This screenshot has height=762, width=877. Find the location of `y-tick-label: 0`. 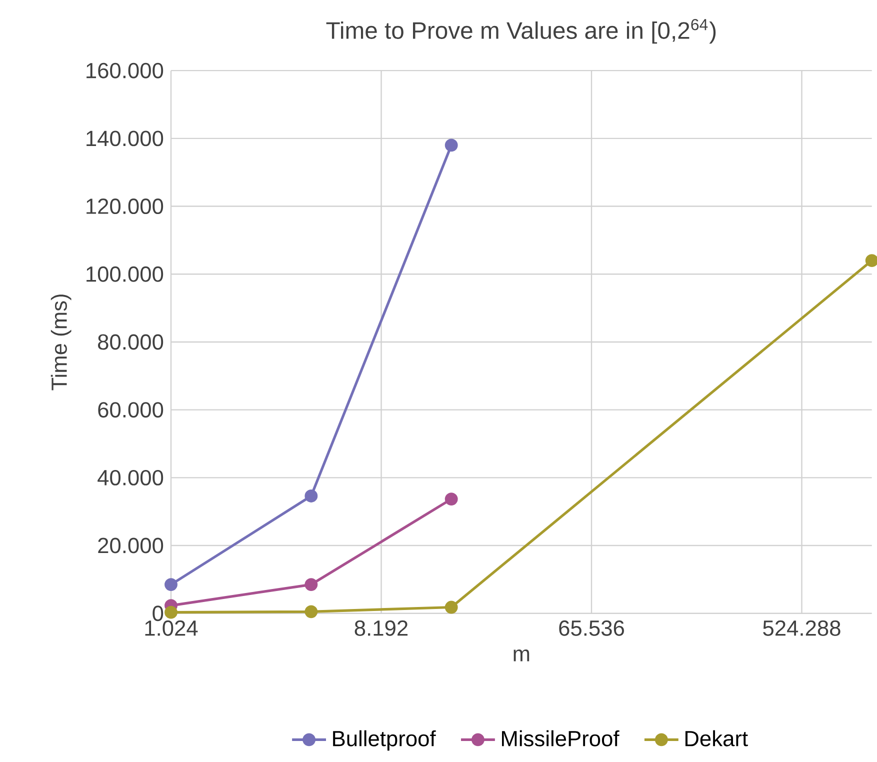

y-tick-label: 0 is located at coordinates (158, 613).